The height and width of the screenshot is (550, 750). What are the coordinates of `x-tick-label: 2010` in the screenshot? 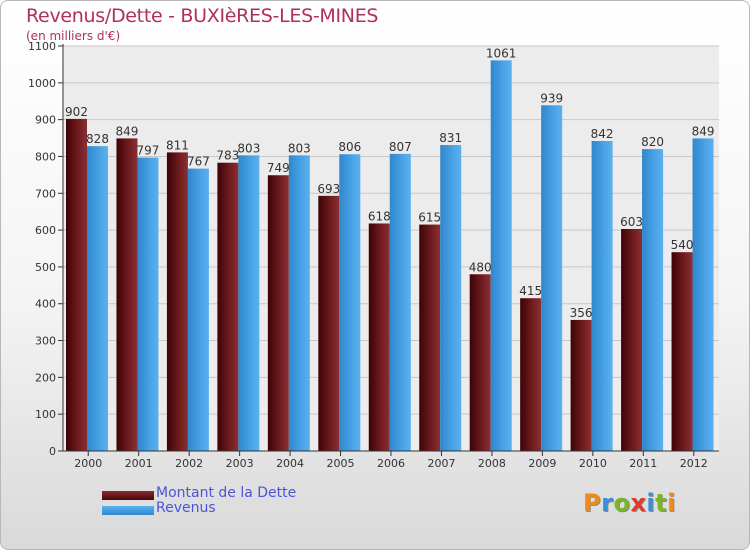 It's located at (593, 463).